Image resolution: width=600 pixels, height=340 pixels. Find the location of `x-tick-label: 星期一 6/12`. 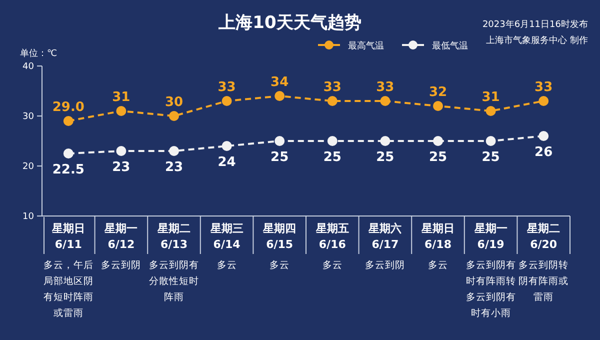

x-tick-label: 星期一 6/12 is located at coordinates (121, 236).